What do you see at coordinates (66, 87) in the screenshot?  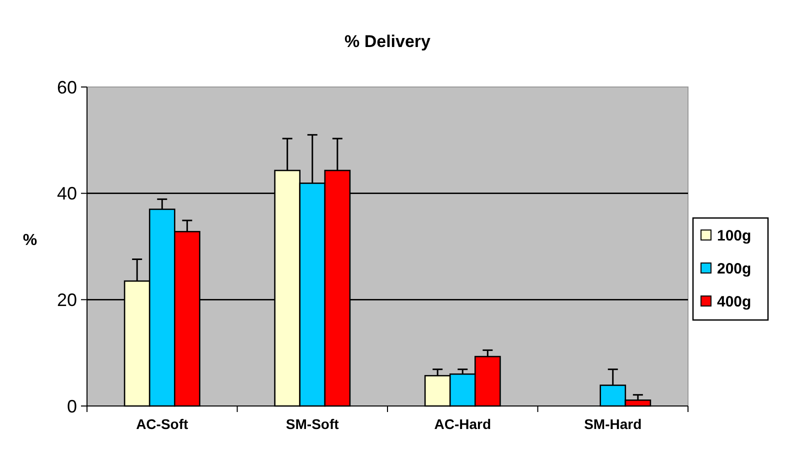 I see `y-tick-label: 60` at bounding box center [66, 87].